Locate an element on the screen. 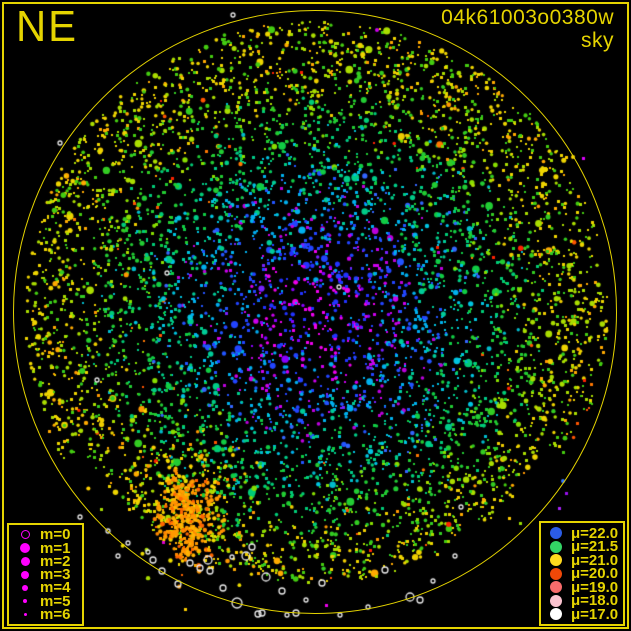 The width and height of the screenshot is (631, 631). legend-row: μ=22.0 is located at coordinates (584, 533).